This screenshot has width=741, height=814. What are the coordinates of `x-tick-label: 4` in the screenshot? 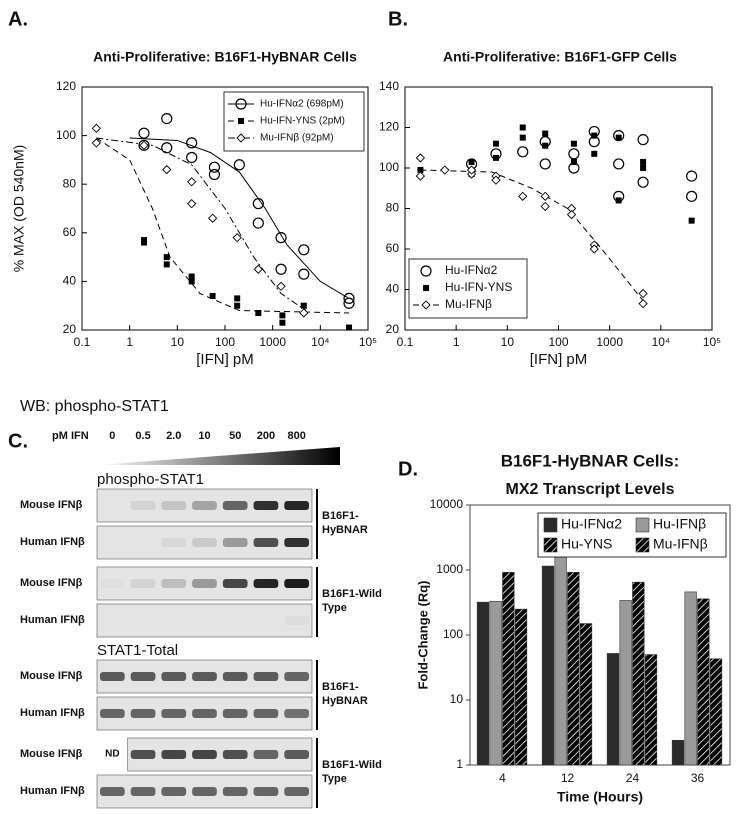 It's located at (502, 778).